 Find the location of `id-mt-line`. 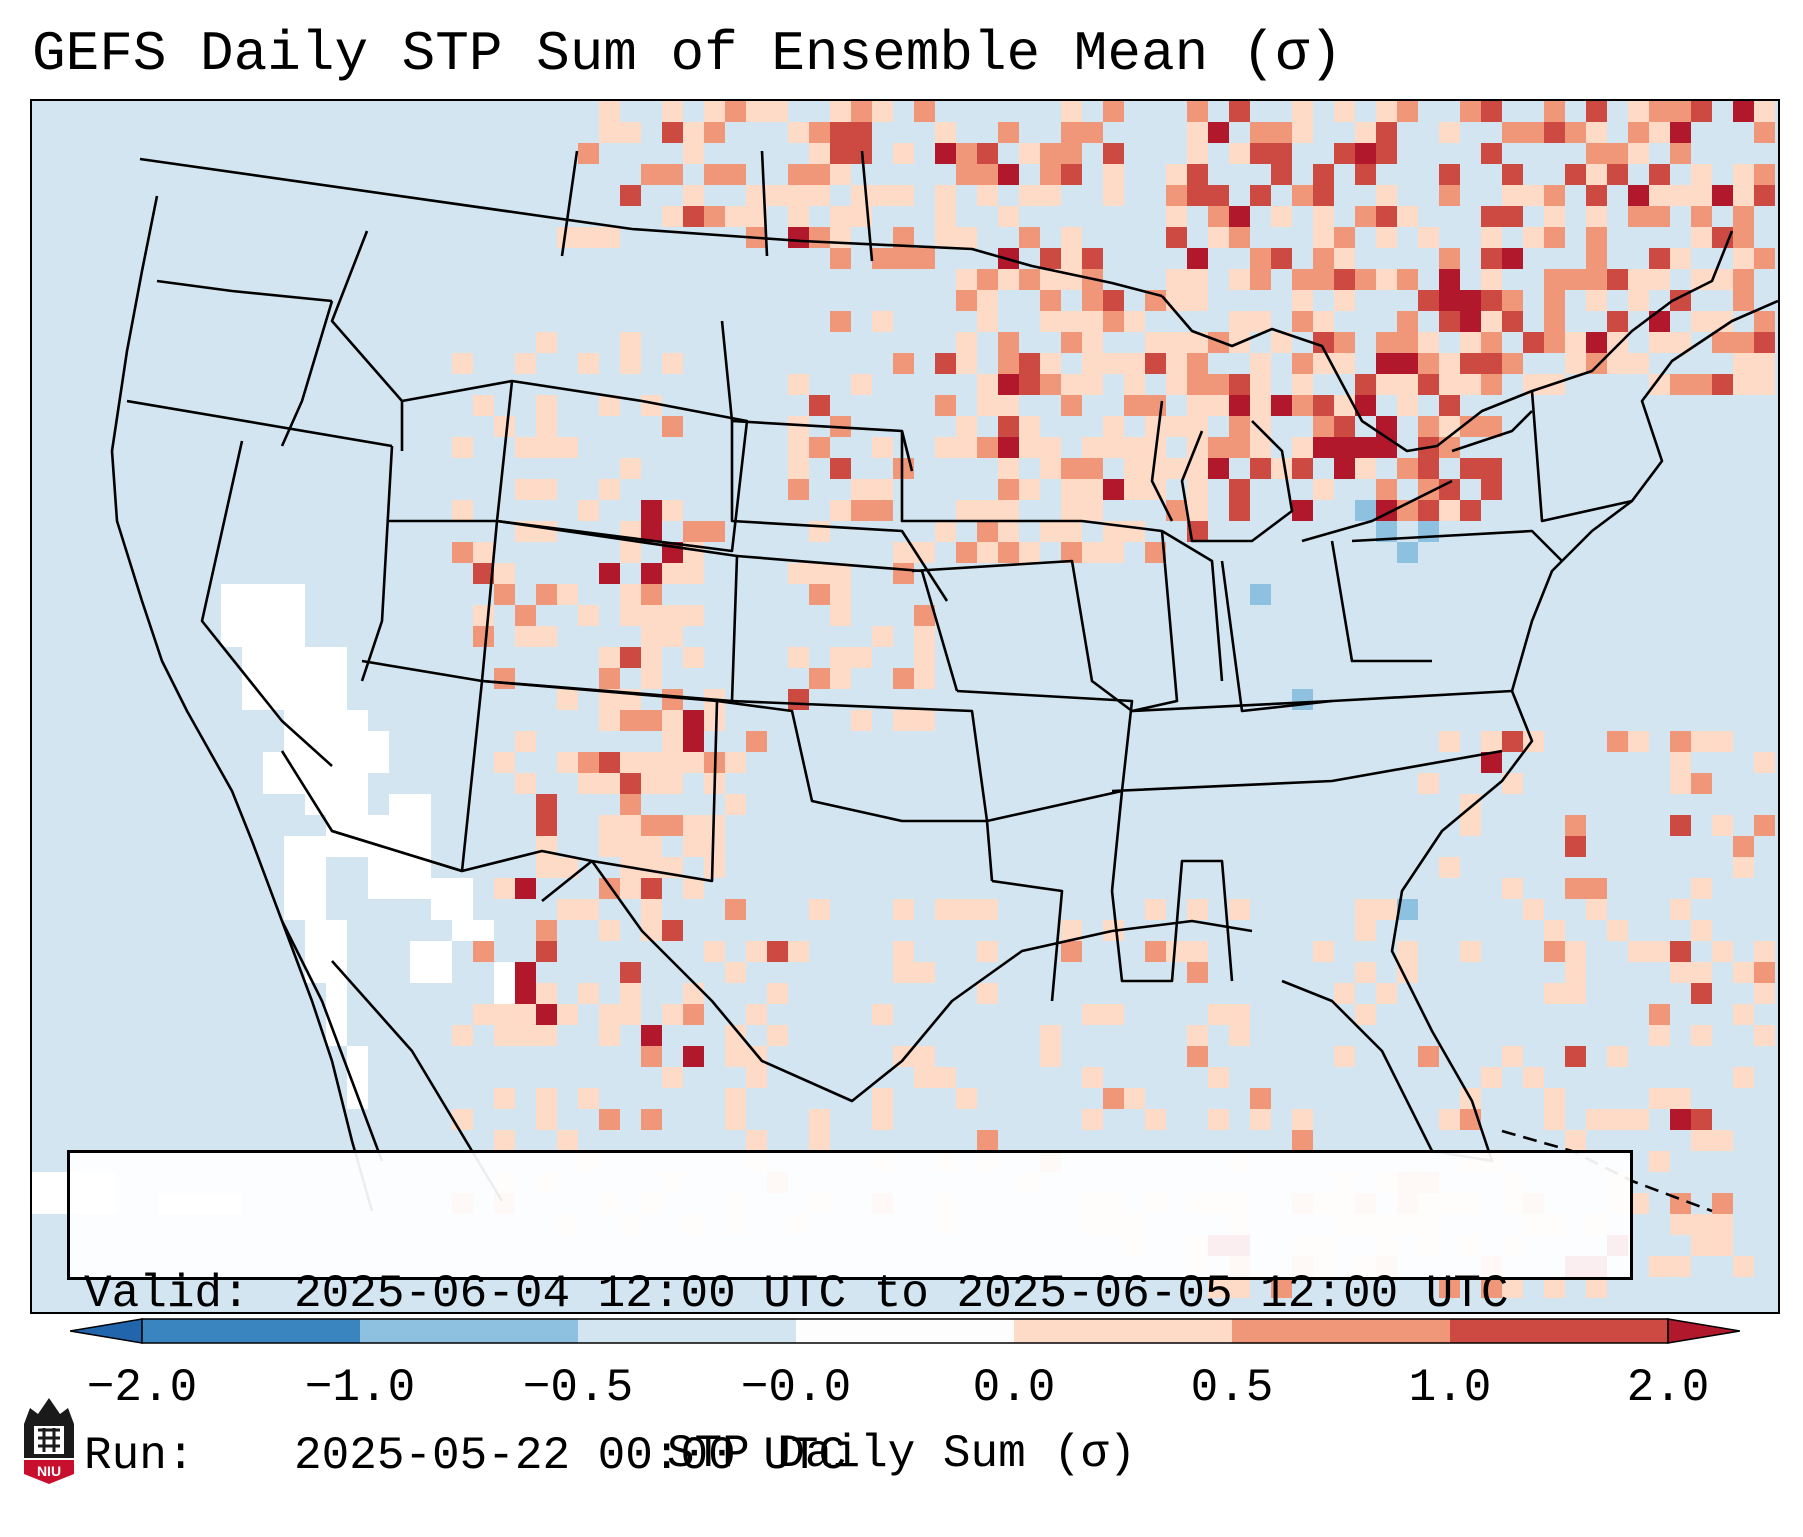

id-mt-line is located at coordinates (367, 340).